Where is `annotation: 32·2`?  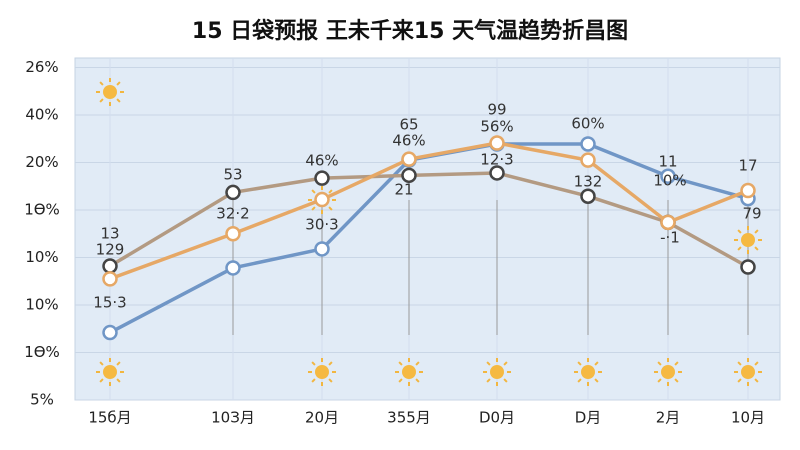
annotation: 32·2 is located at coordinates (232, 214).